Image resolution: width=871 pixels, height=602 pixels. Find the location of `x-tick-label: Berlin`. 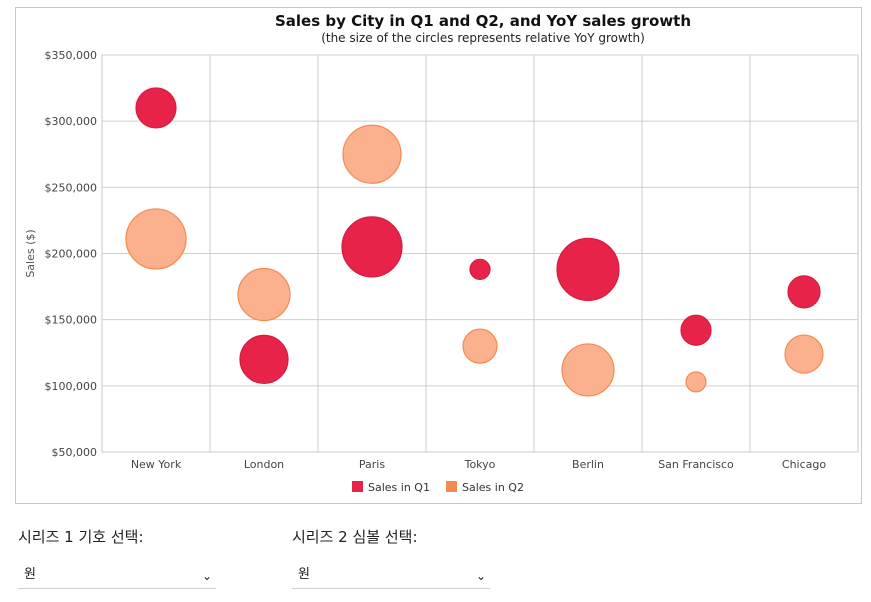

x-tick-label: Berlin is located at coordinates (588, 464).